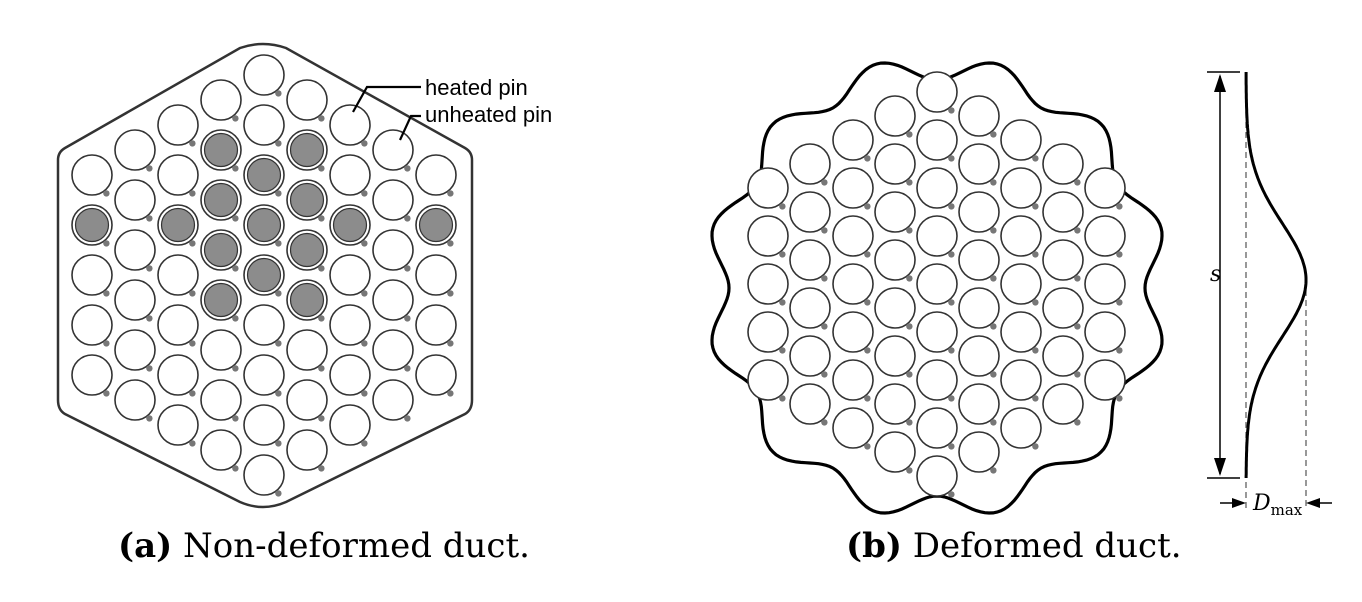  Describe the element at coordinates (1269, 295) in the screenshot. I see `deformation-profile: s Dmax` at that location.